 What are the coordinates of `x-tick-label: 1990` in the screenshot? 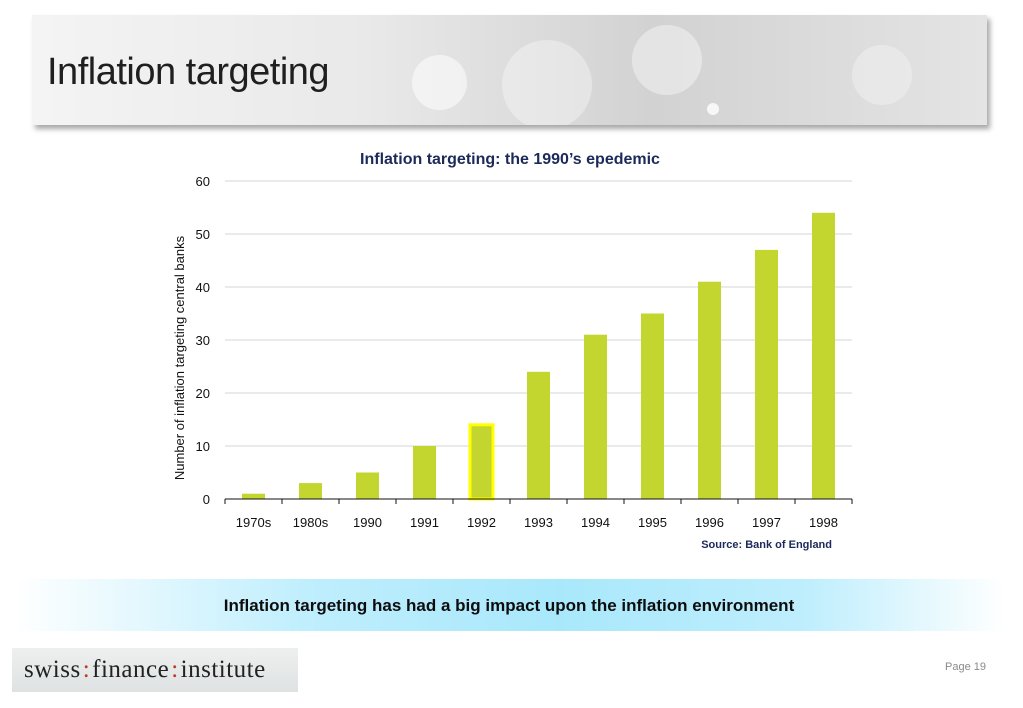 It's located at (367, 522).